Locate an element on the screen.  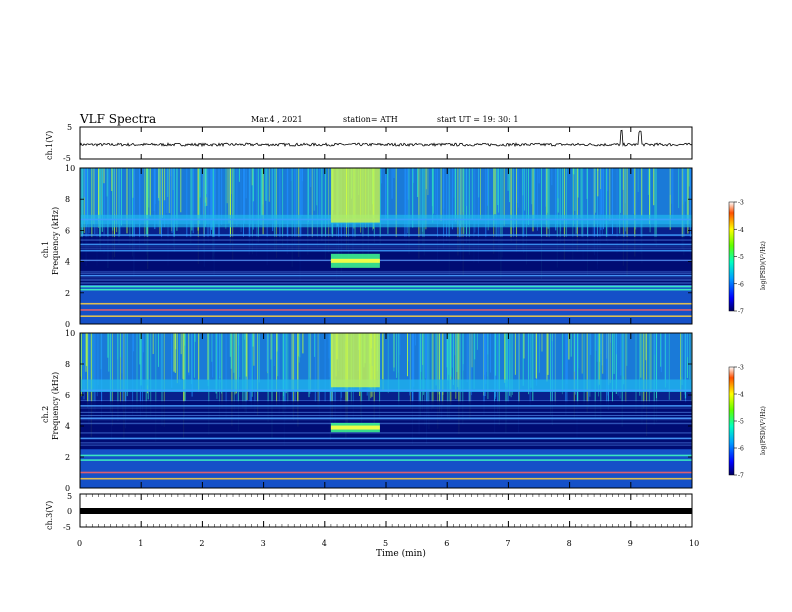
colorbar-tick-label: -7 is located at coordinates (741, 476).